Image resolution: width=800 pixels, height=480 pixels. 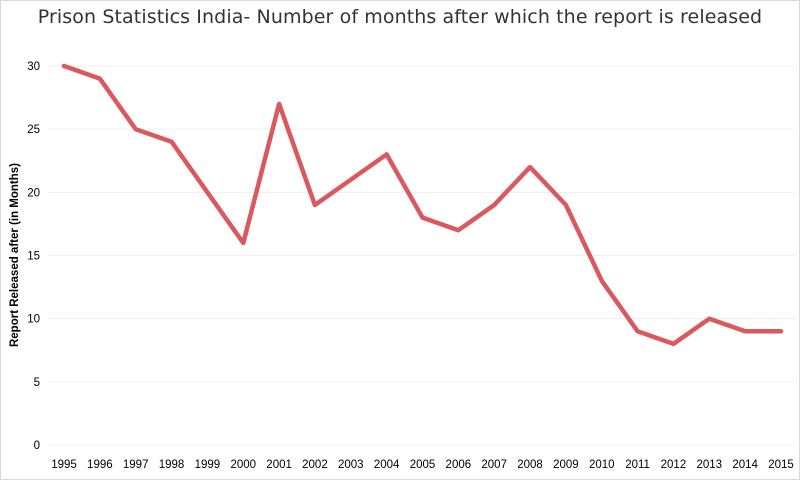 I want to click on y-axis-title: Report Released after (in Months), so click(x=15, y=255).